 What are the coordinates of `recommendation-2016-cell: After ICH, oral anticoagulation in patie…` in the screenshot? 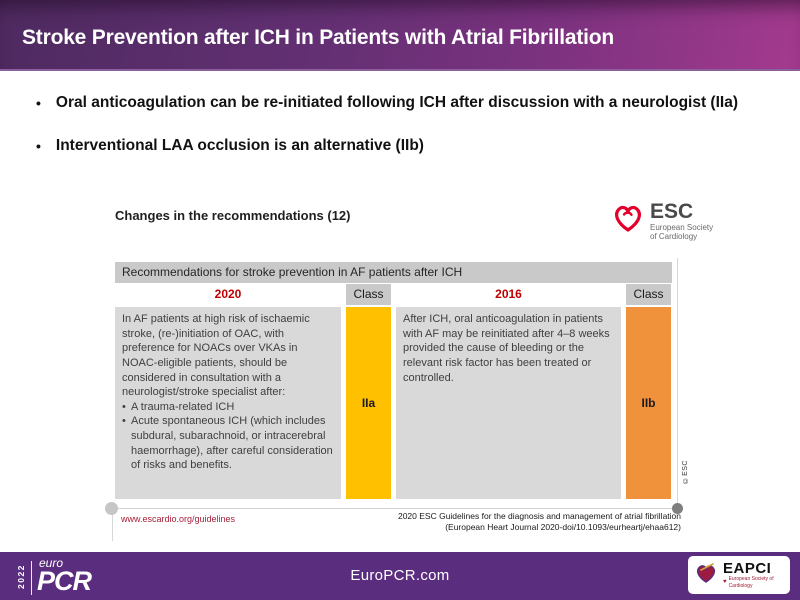 It's located at (508, 403).